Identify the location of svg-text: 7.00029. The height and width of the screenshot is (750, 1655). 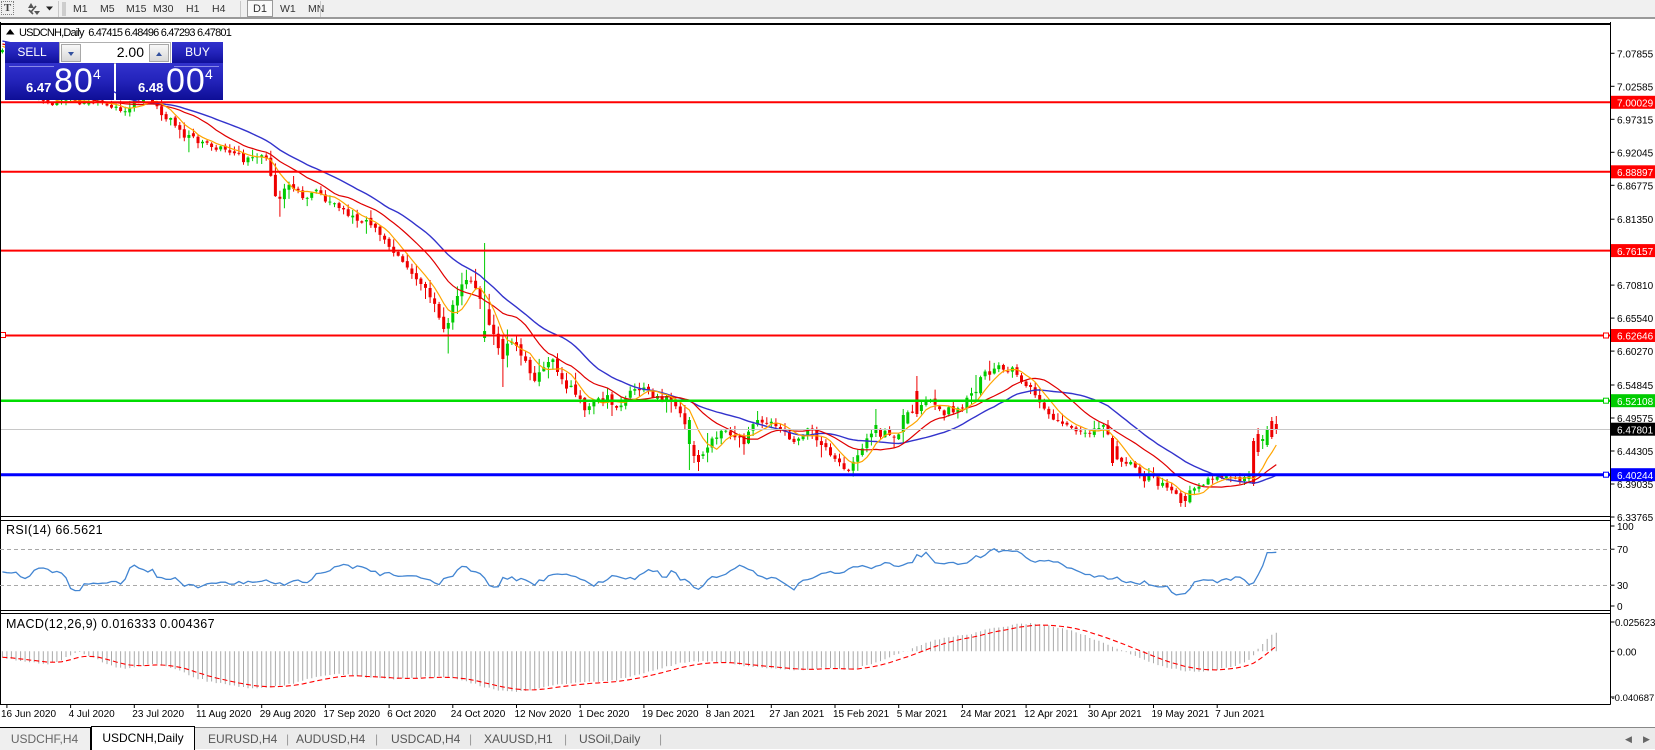
(1635, 104).